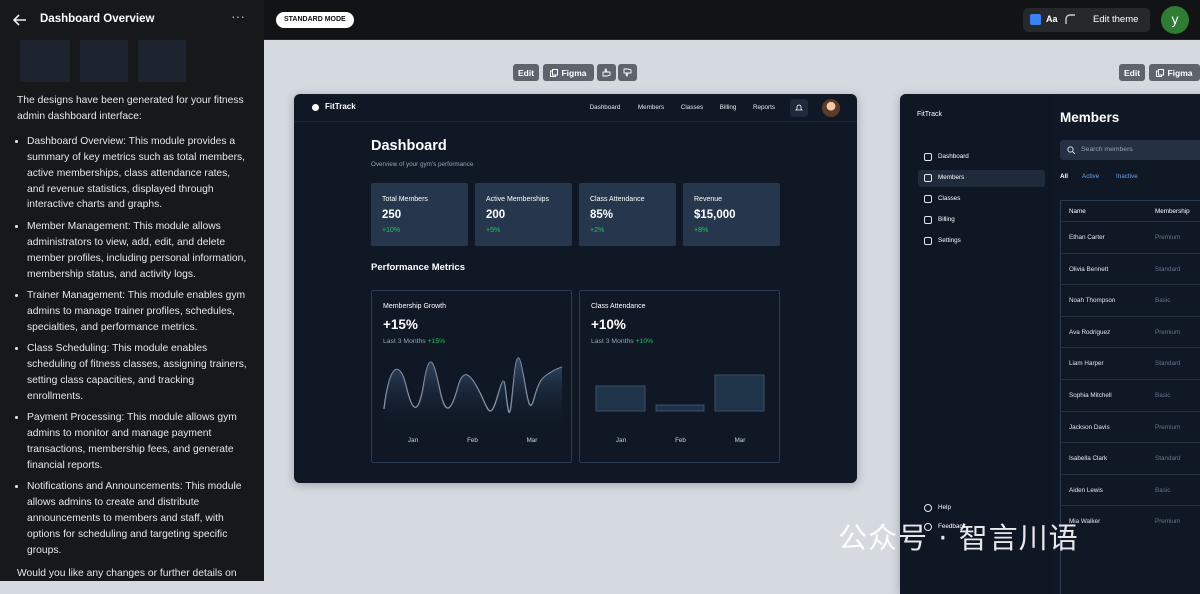 Image resolution: width=1200 pixels, height=594 pixels. What do you see at coordinates (1092, 301) in the screenshot?
I see `table-cell: Noah Thompson` at bounding box center [1092, 301].